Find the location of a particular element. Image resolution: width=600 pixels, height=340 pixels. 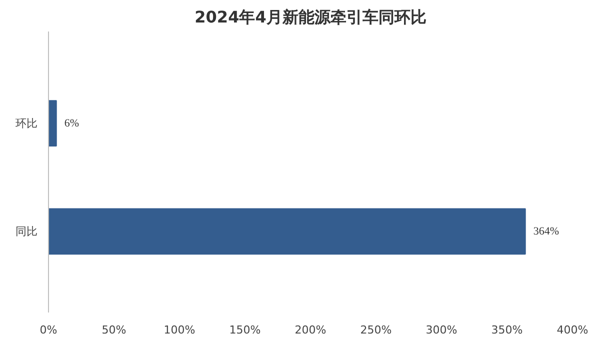

x-tick-label: 150% is located at coordinates (245, 330).